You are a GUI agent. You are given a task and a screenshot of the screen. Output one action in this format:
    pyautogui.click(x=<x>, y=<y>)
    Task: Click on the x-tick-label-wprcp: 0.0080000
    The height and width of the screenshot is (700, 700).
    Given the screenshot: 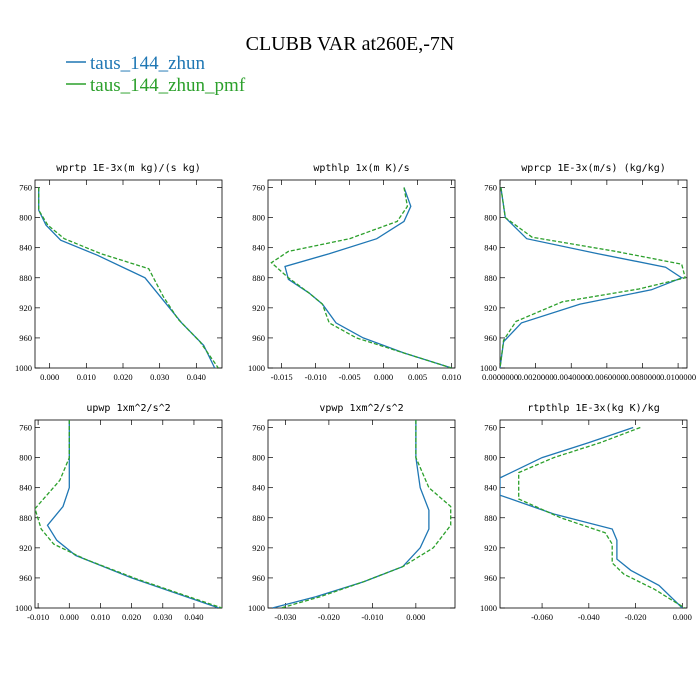 What is the action you would take?
    pyautogui.click(x=642, y=377)
    